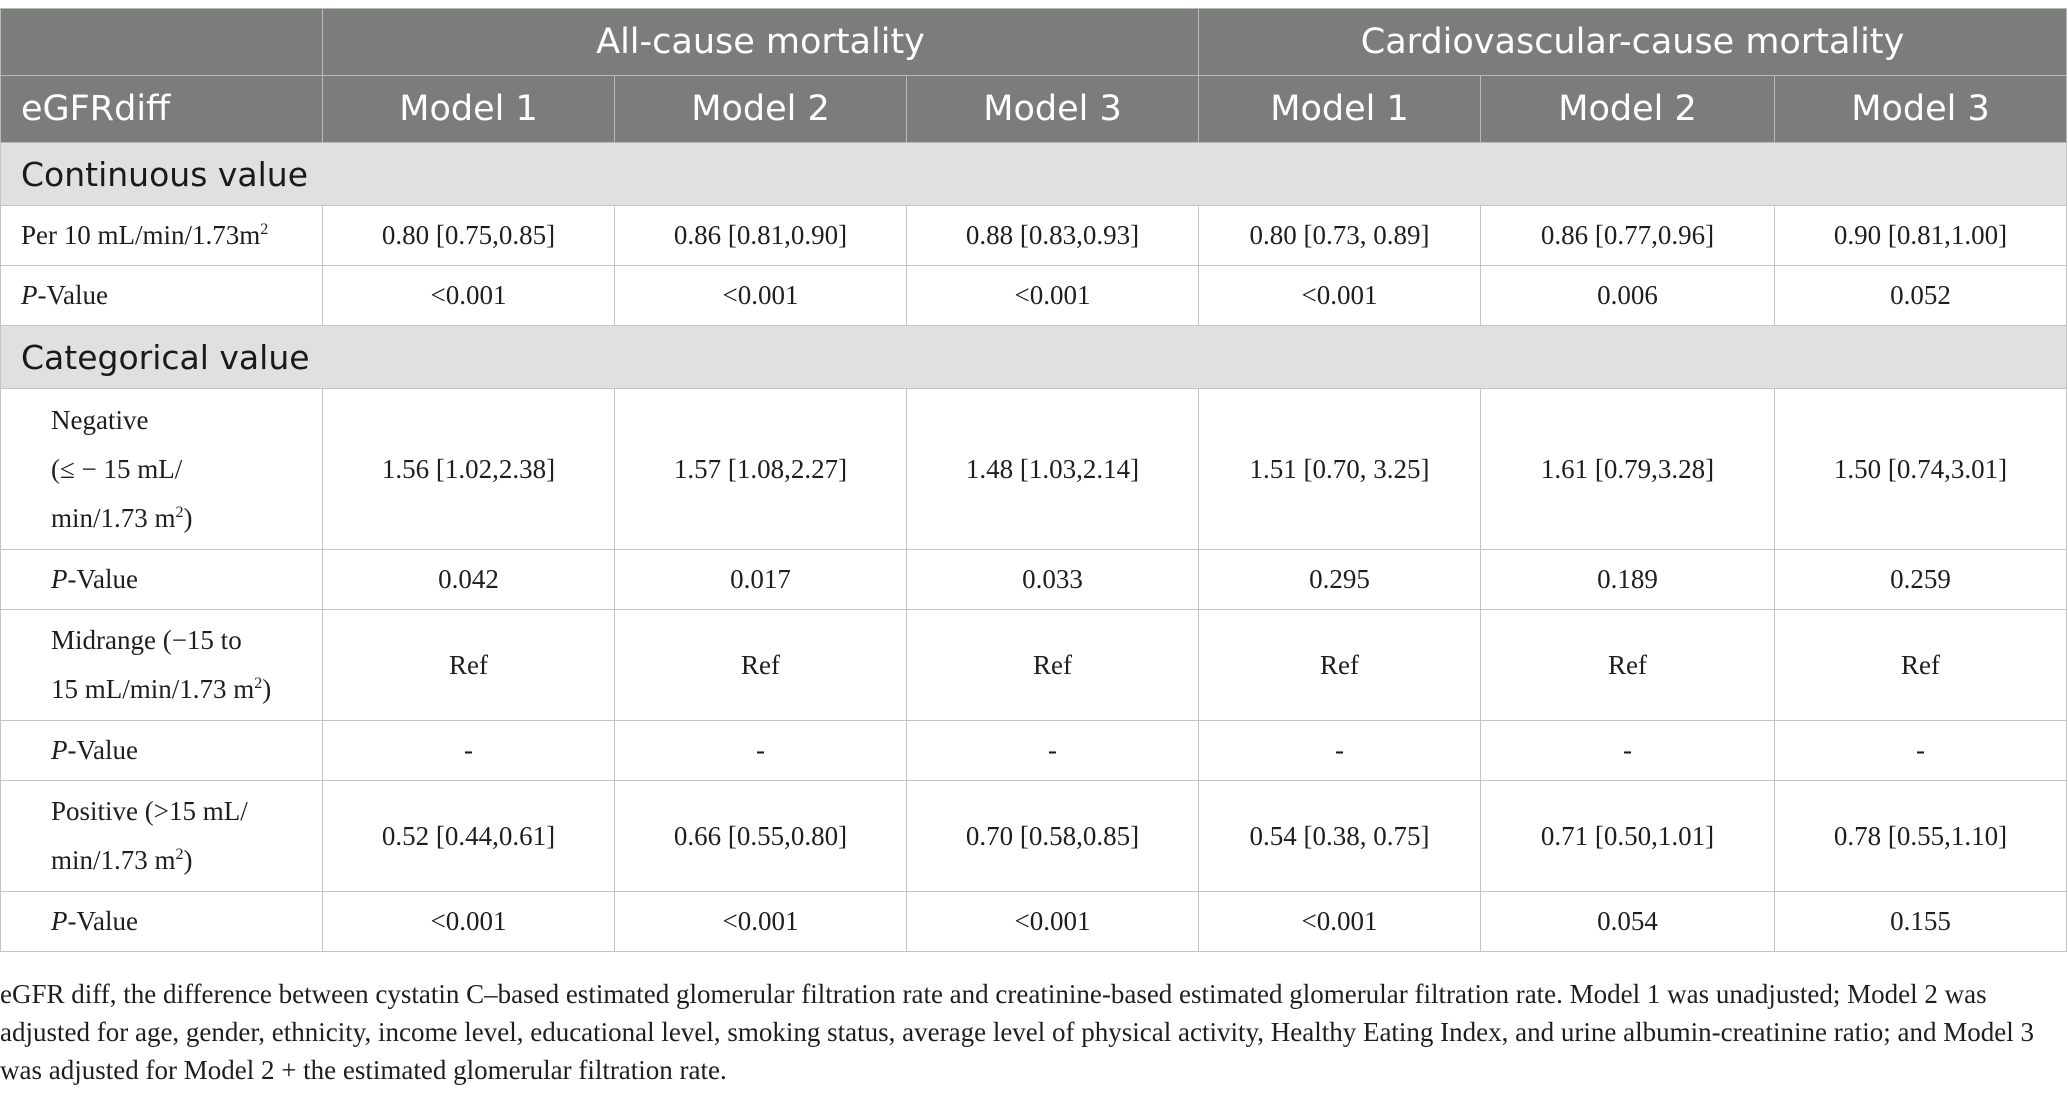  Describe the element at coordinates (1628, 469) in the screenshot. I see `table-cell: 1.61 [0.79,3.28]` at that location.